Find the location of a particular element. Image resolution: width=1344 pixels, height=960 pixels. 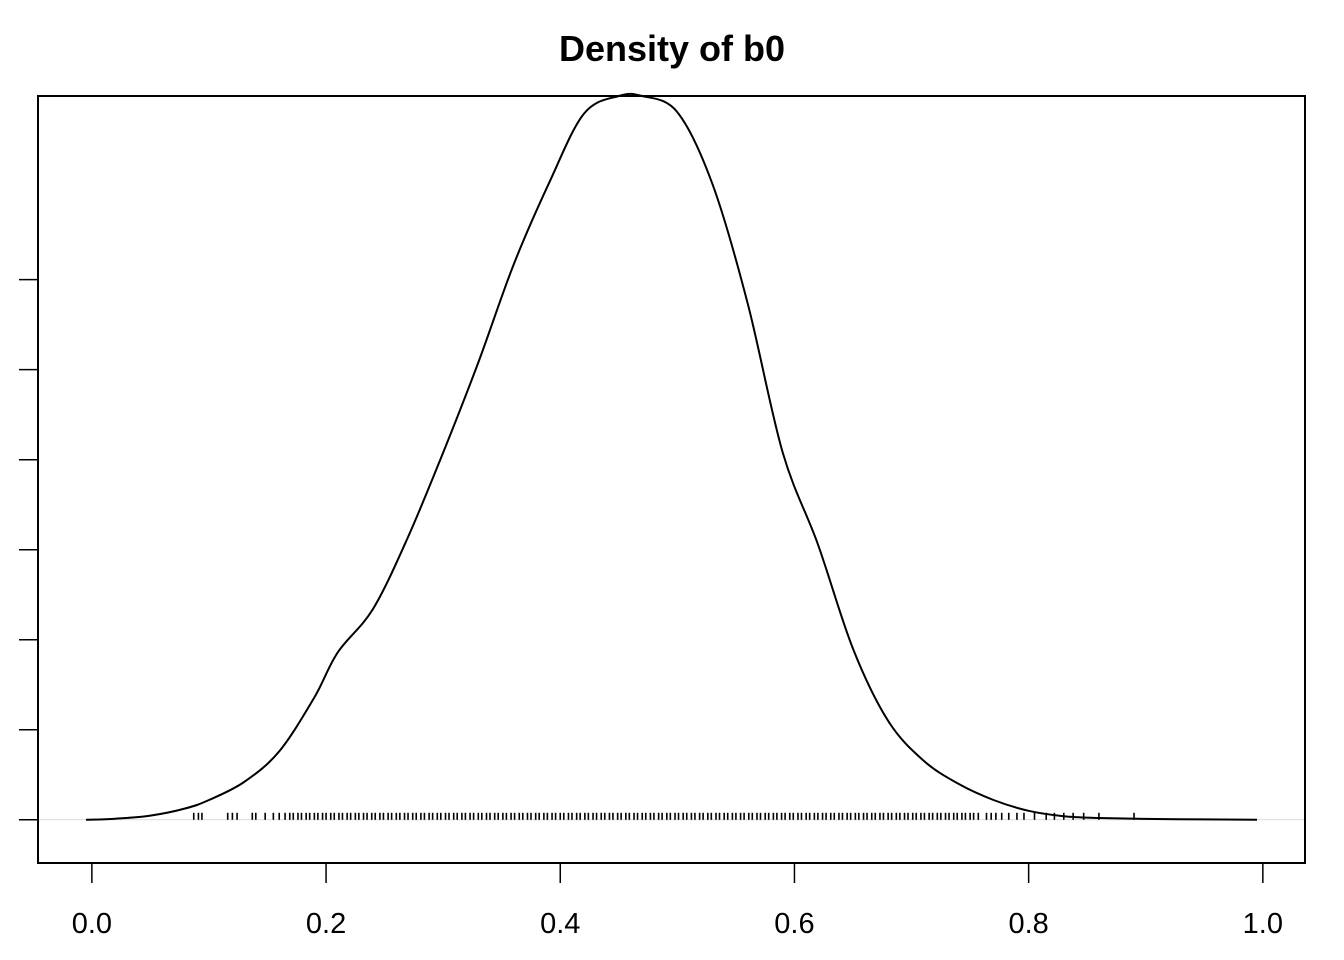

x-tick-label: 0.6 is located at coordinates (794, 924).